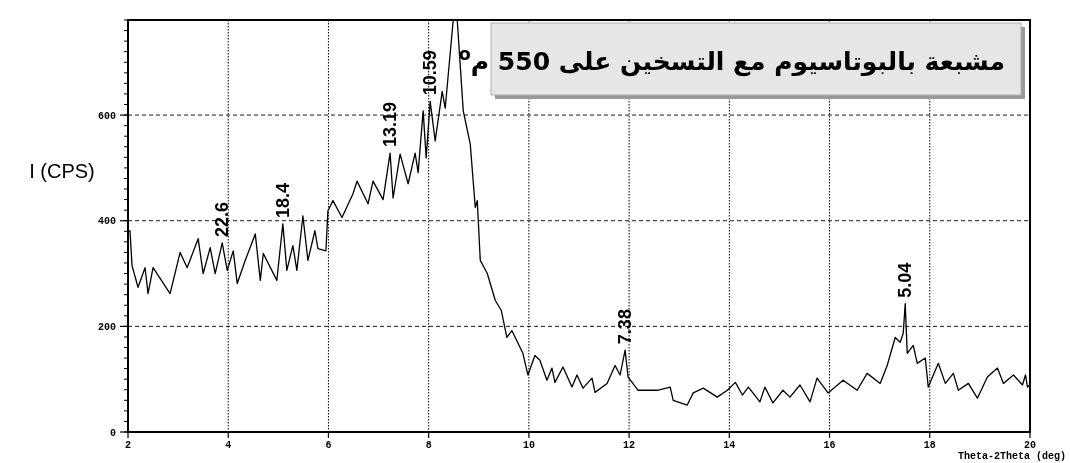 The height and width of the screenshot is (463, 1070). Describe the element at coordinates (106, 222) in the screenshot. I see `y-tick-label: 400` at that location.